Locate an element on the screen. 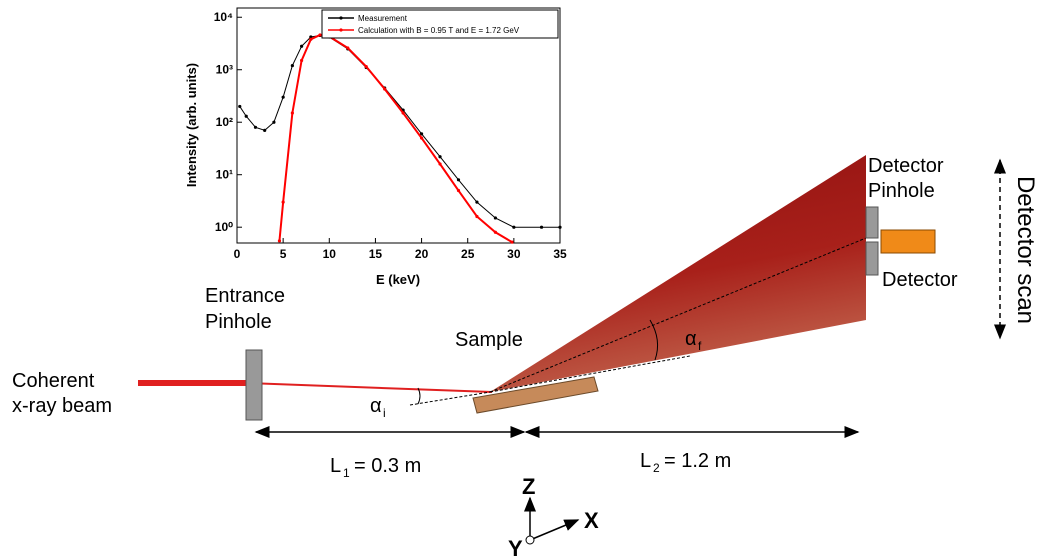 The width and height of the screenshot is (1041, 560). x-tick-label: 35 is located at coordinates (560, 254).